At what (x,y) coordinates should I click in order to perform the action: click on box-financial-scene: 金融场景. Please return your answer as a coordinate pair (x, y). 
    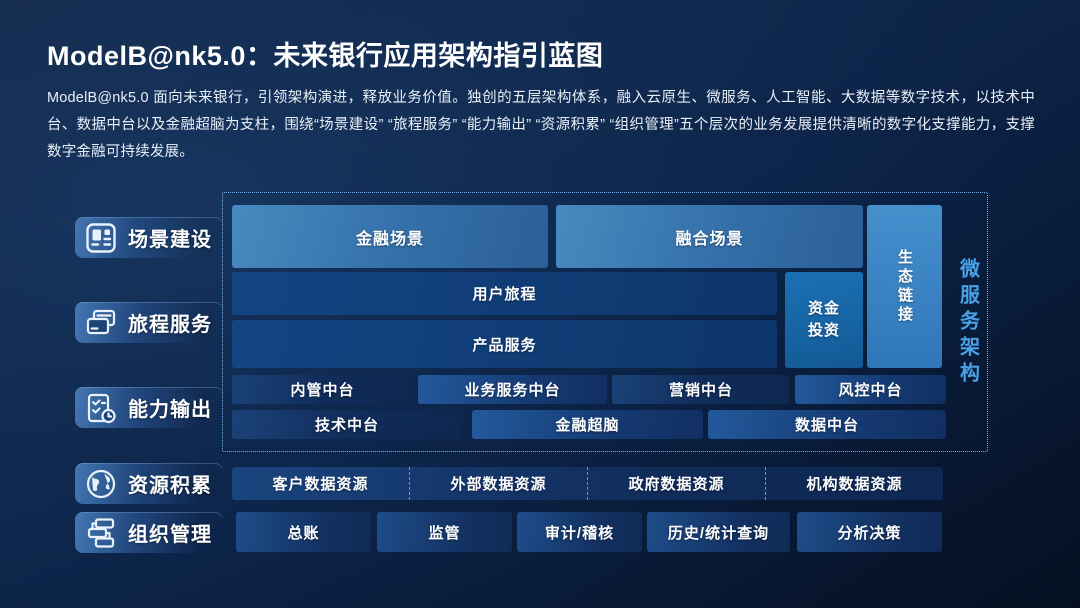
    Looking at the image, I should click on (390, 236).